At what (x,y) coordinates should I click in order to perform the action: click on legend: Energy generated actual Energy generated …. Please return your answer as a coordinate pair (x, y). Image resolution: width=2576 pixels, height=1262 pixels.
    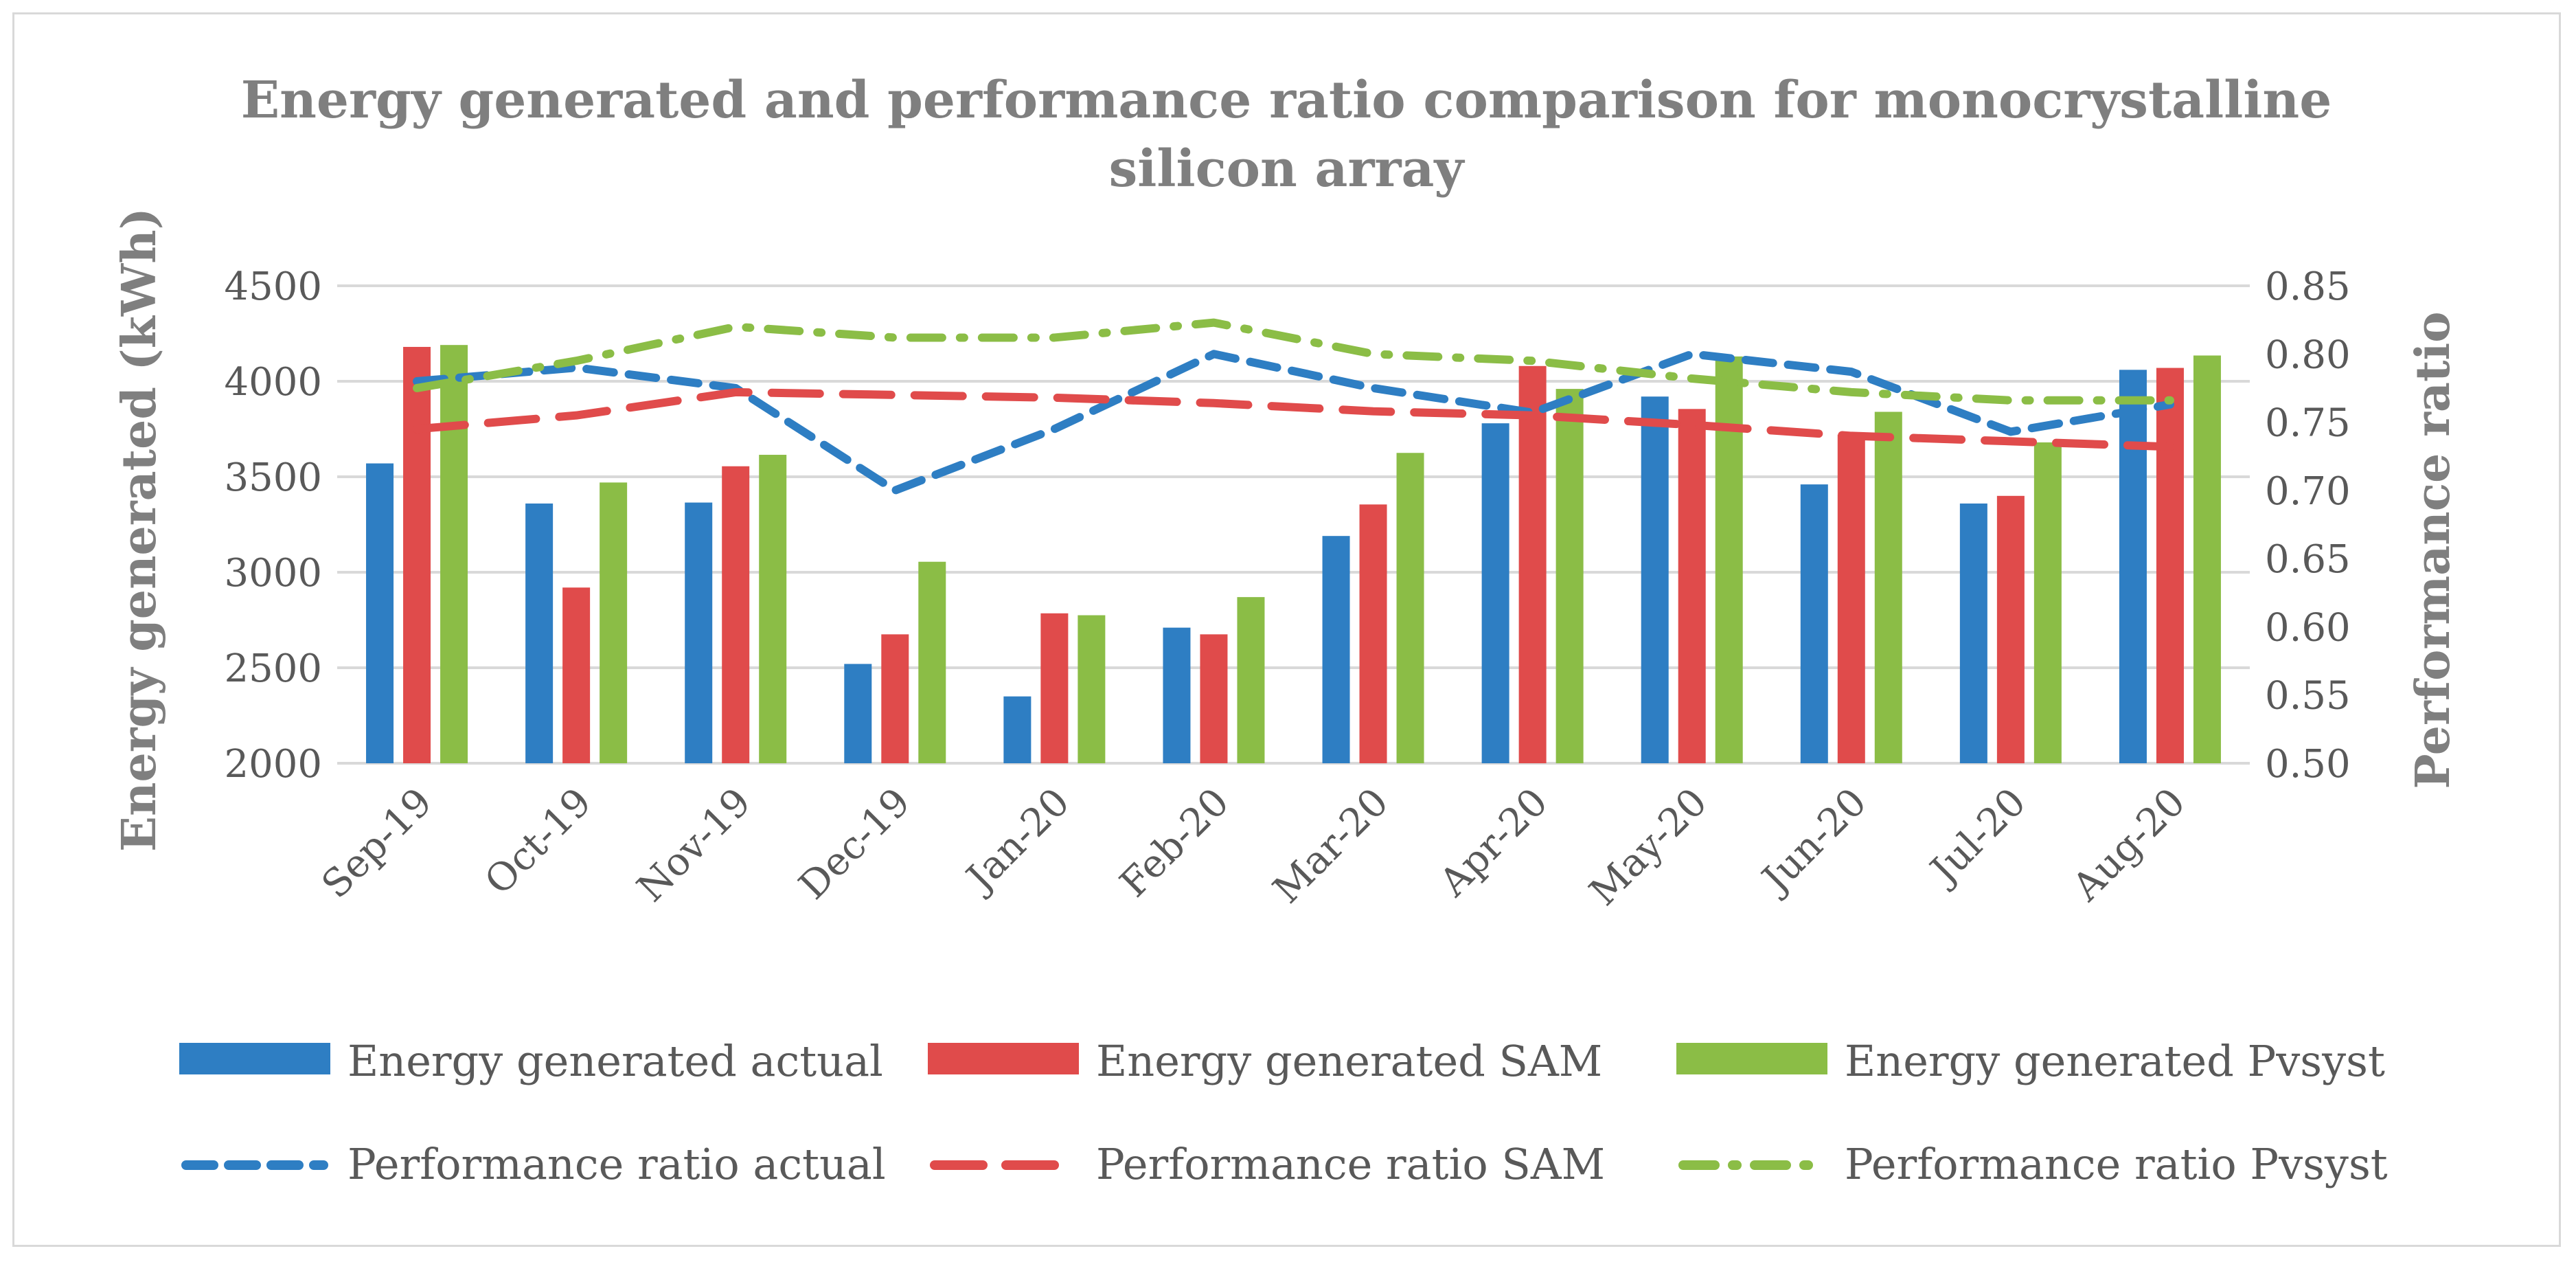
    Looking at the image, I should click on (1283, 1112).